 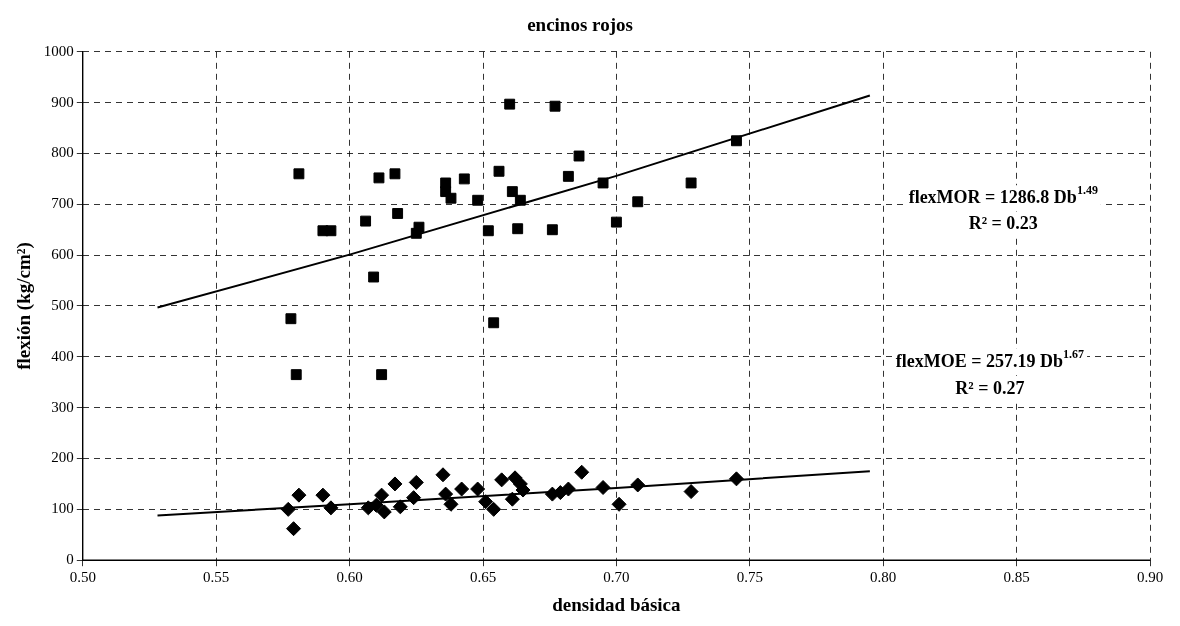 I want to click on y-tick-label: 600, so click(x=62, y=254).